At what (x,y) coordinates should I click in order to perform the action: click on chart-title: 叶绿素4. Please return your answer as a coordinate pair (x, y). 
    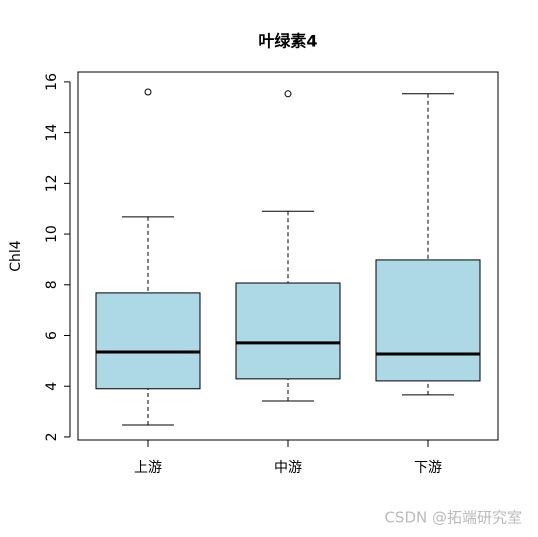
    Looking at the image, I should click on (287, 41).